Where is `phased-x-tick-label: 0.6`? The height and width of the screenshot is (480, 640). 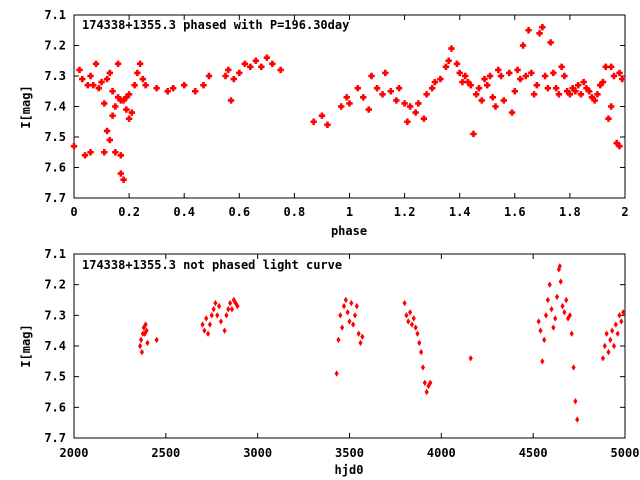 phased-x-tick-label: 0.6 is located at coordinates (239, 212).